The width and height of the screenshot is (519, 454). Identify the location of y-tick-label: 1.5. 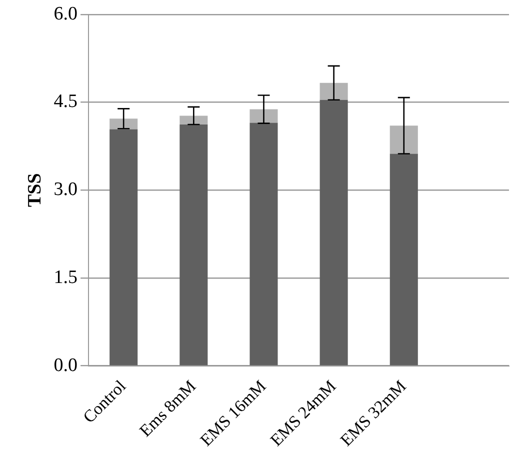
(66, 277).